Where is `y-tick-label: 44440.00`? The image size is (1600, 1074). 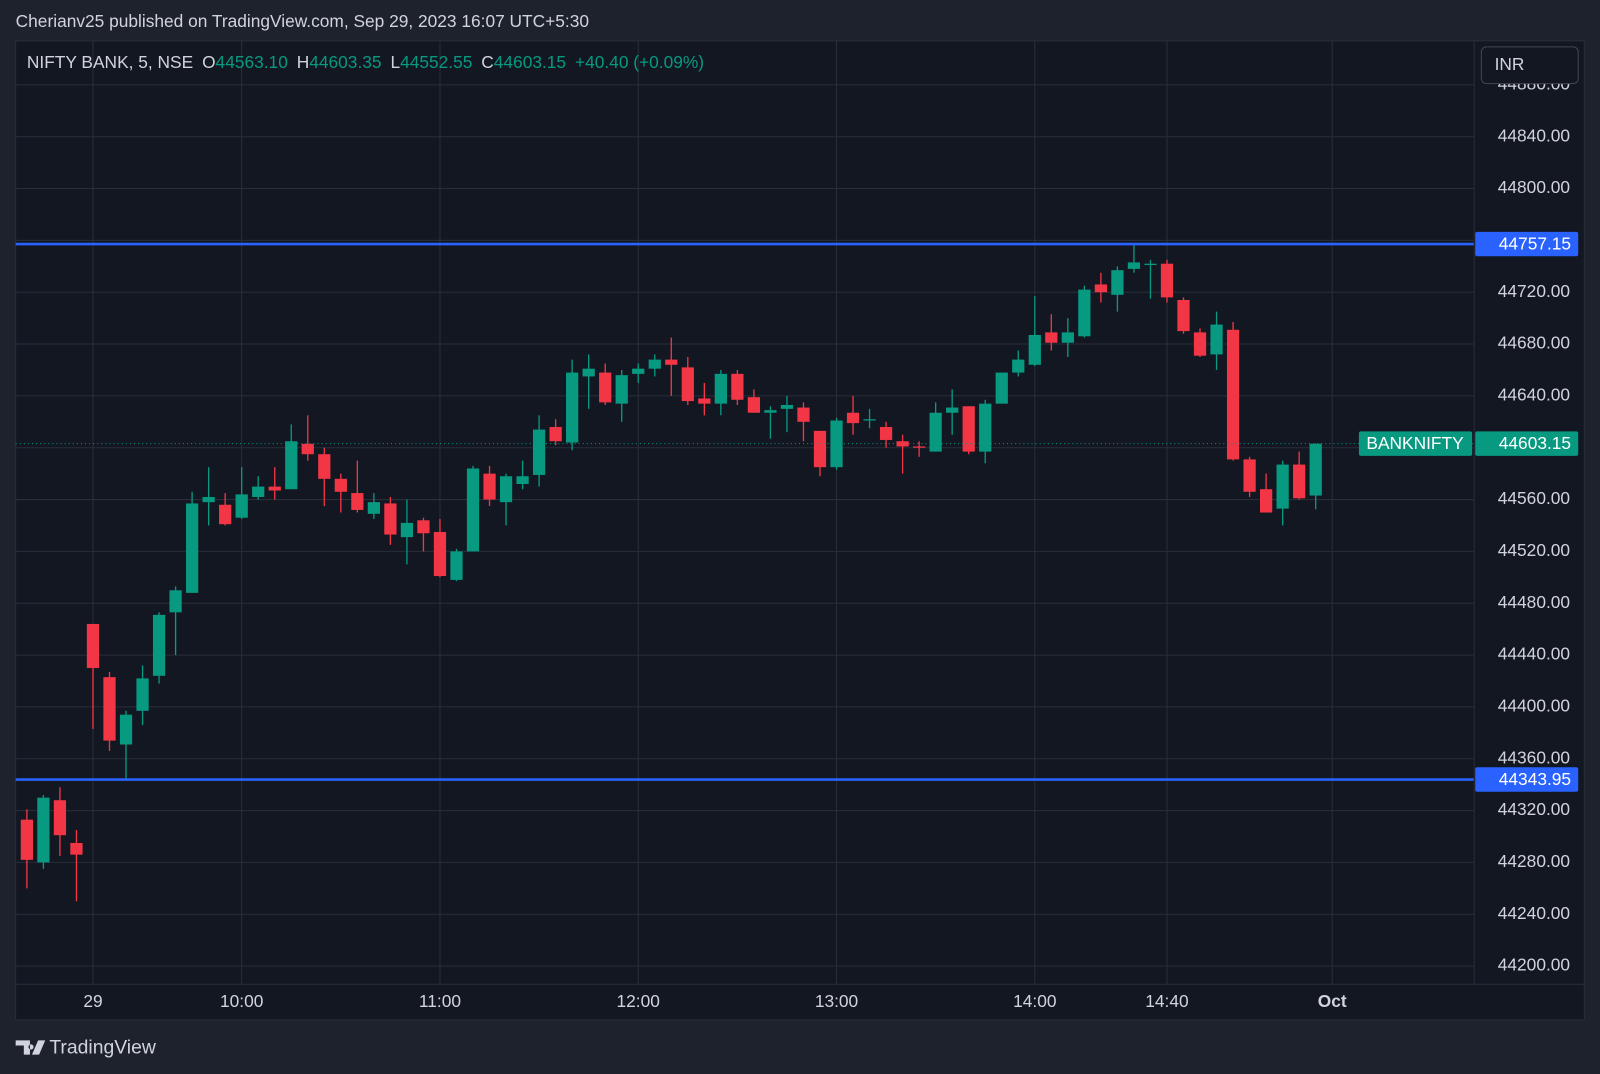
y-tick-label: 44440.00 is located at coordinates (1534, 654).